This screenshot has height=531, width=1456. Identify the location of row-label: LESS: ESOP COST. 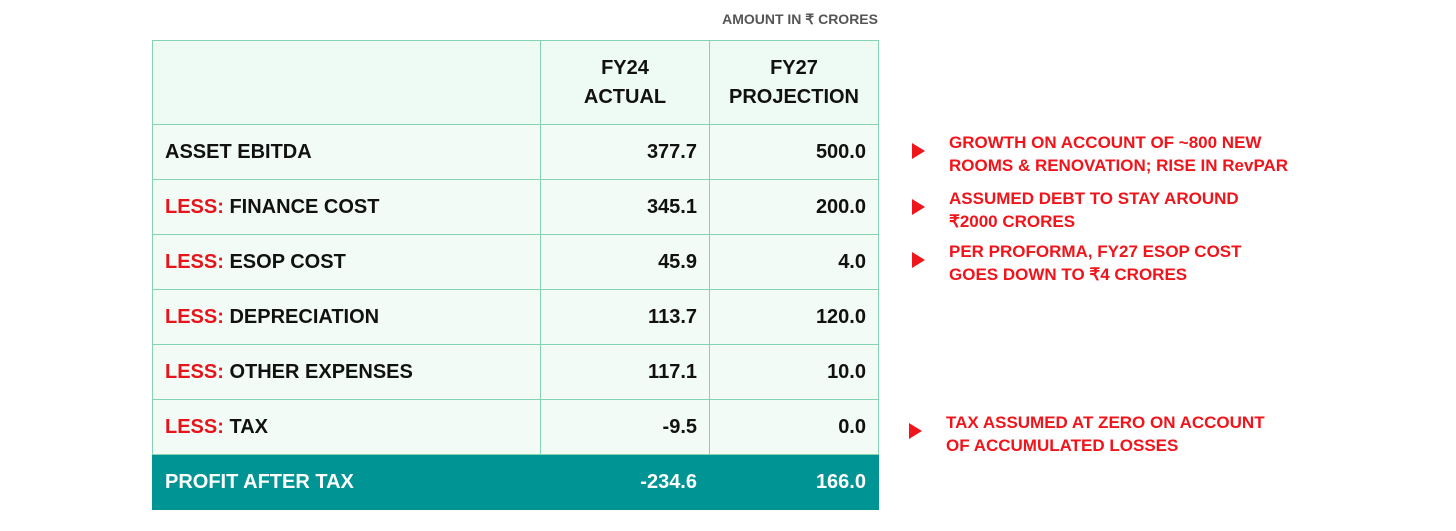
(346, 262).